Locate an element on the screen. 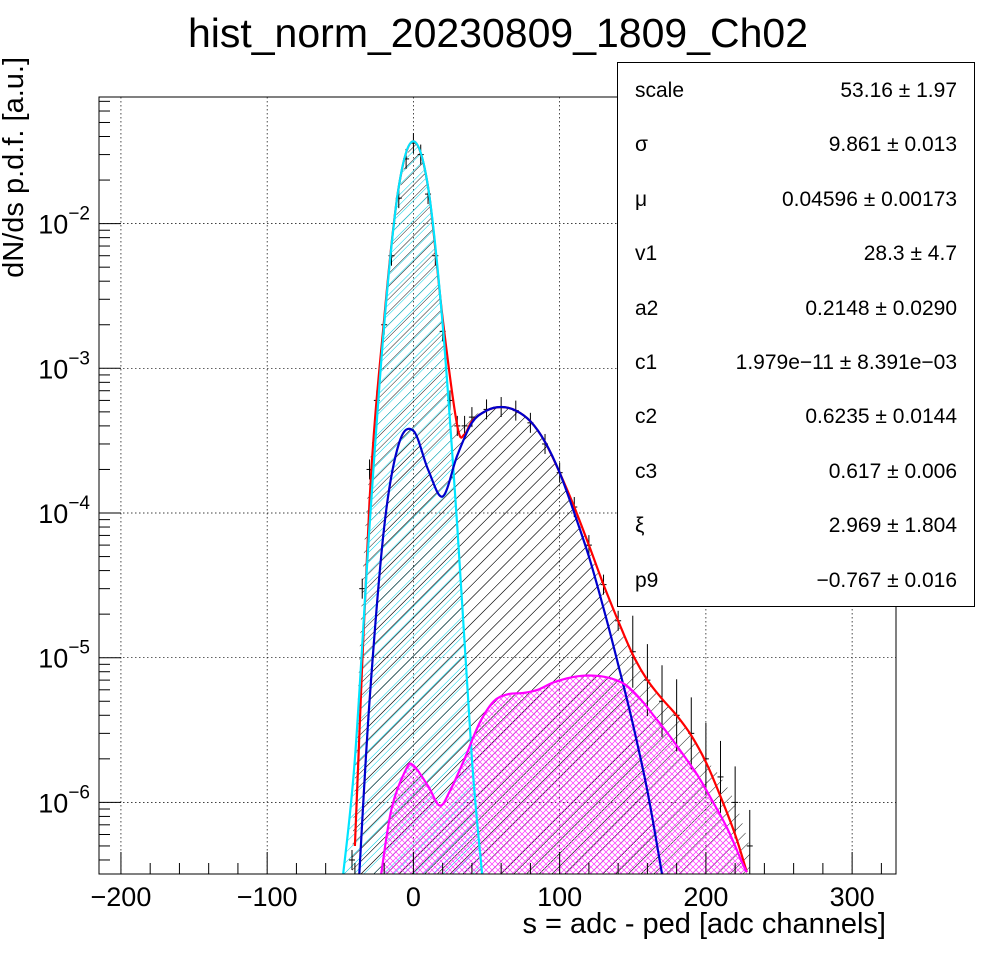 The image size is (996, 972). stats-param-value: −0.767 ± 0.016 is located at coordinates (886, 580).